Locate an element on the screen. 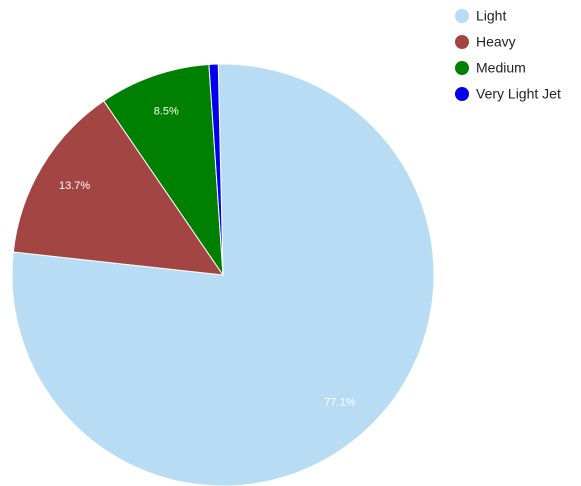 Image resolution: width=581 pixels, height=486 pixels. legend-swatch-very-light-jet is located at coordinates (462, 94).